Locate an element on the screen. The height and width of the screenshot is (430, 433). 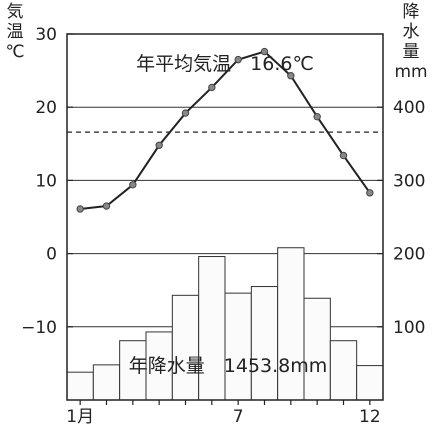
average-temperature-text: 年平均気温 16.6℃ is located at coordinates (225, 64).